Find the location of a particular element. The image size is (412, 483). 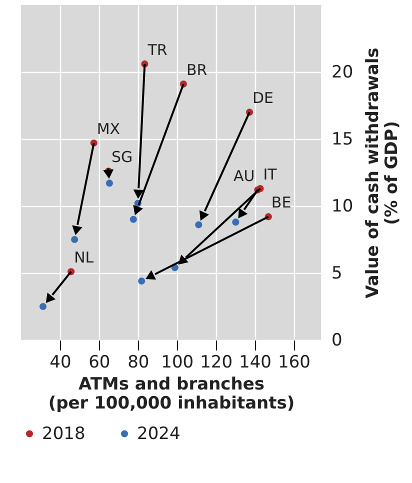

y-tick-label: 10 is located at coordinates (343, 206).